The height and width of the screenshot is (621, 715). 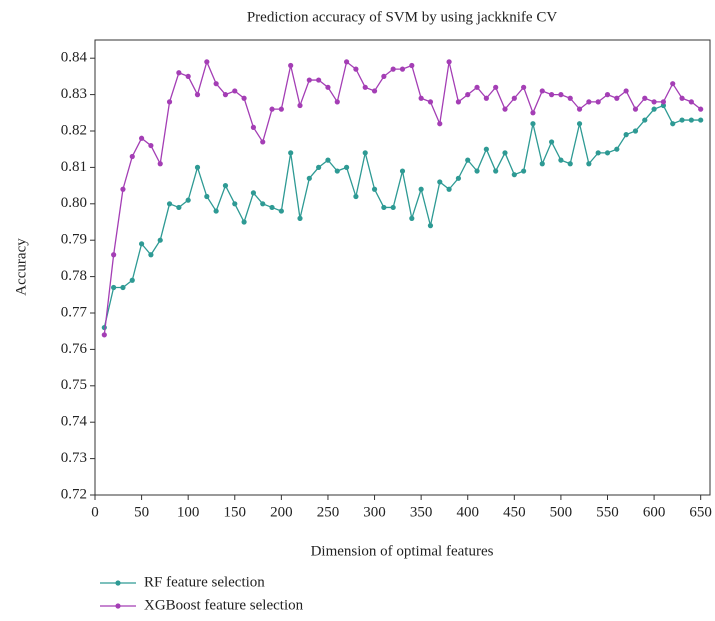 What do you see at coordinates (204, 582) in the screenshot?
I see `legend-label: RF feature selection` at bounding box center [204, 582].